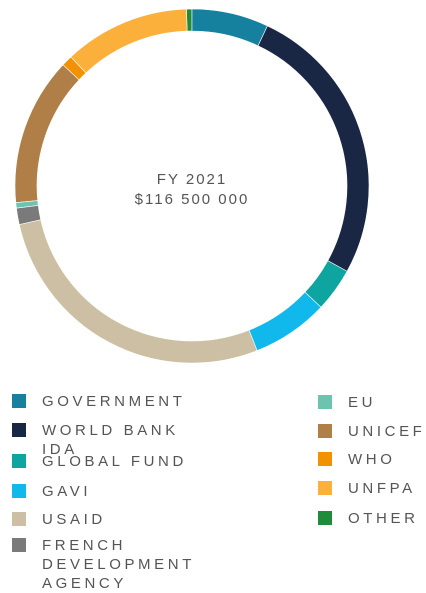  What do you see at coordinates (114, 401) in the screenshot?
I see `legend-label: GOVERNMENT` at bounding box center [114, 401].